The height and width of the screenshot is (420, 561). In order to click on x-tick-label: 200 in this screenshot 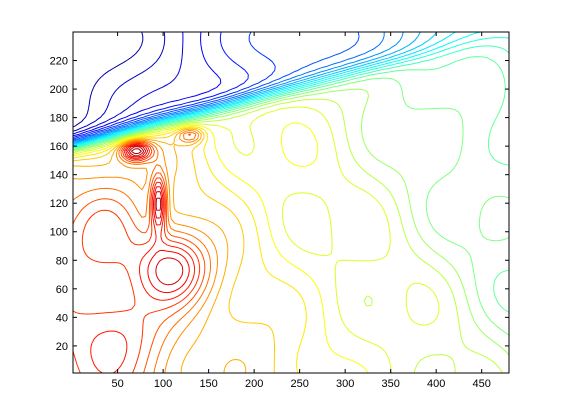, I will do `click(254, 384)`.